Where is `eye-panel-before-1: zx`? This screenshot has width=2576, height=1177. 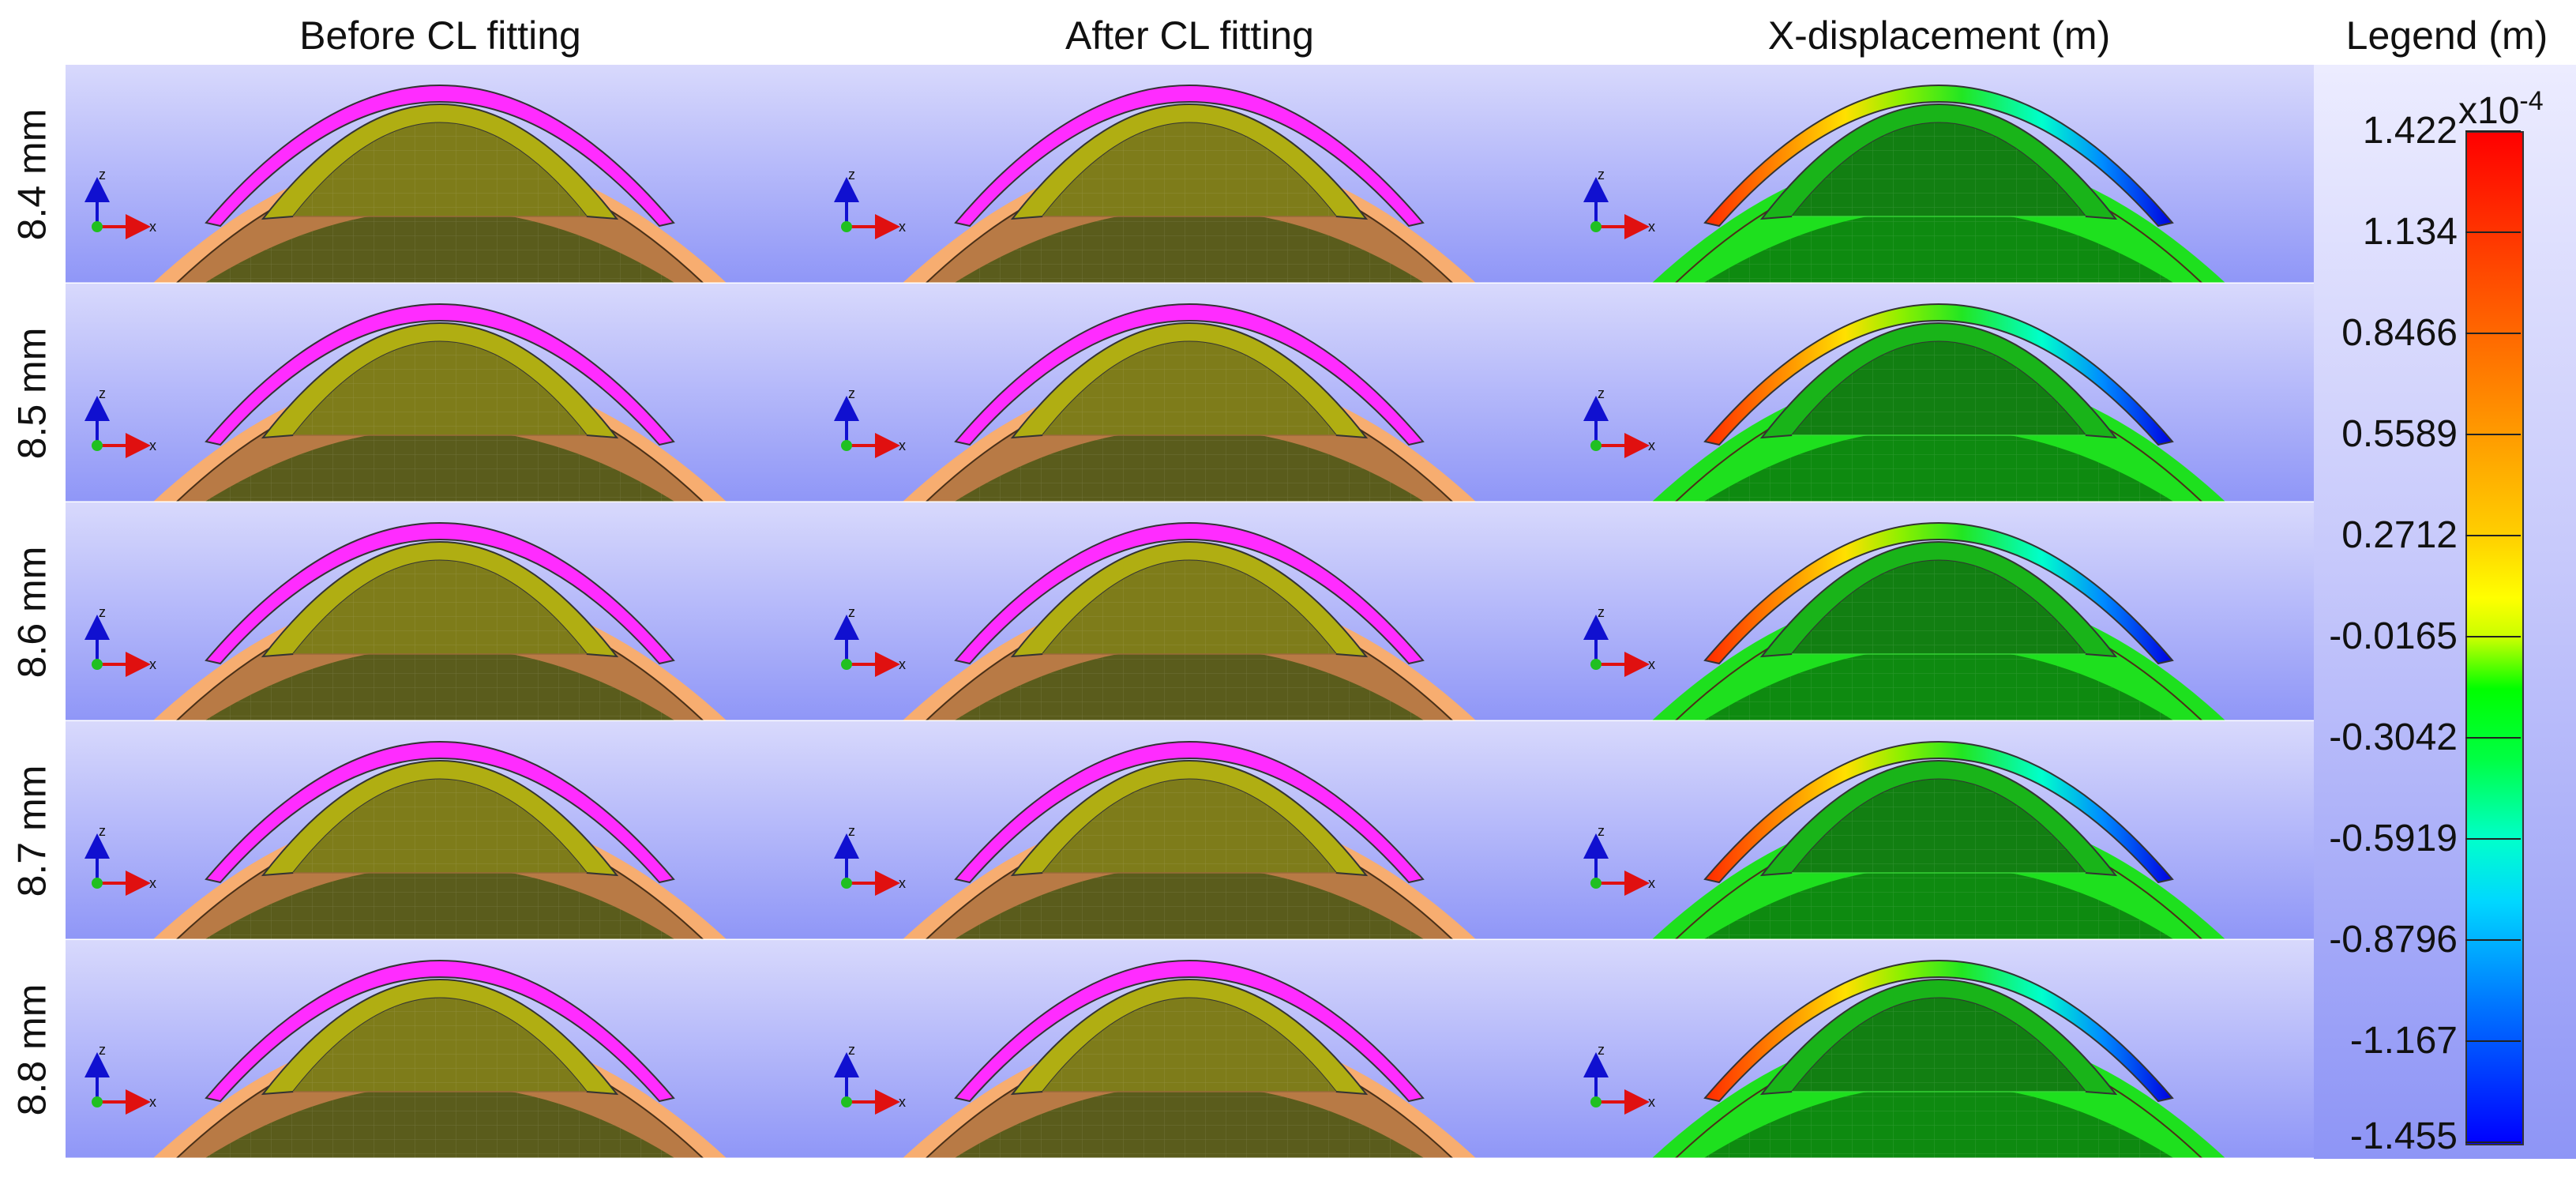 eye-panel-before-1: zx is located at coordinates (440, 174).